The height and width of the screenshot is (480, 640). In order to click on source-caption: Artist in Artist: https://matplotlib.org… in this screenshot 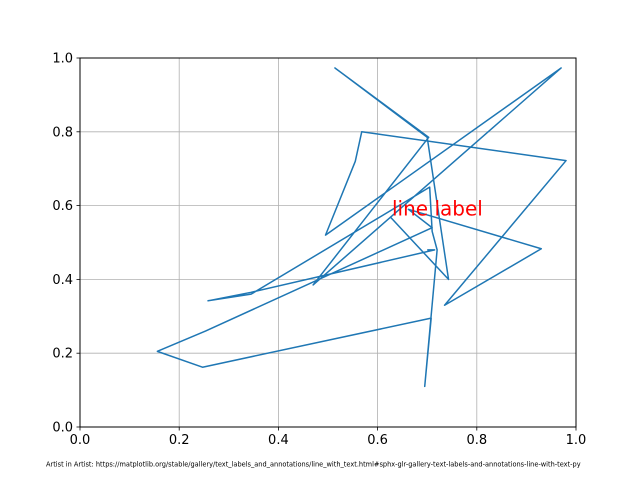, I will do `click(313, 465)`.